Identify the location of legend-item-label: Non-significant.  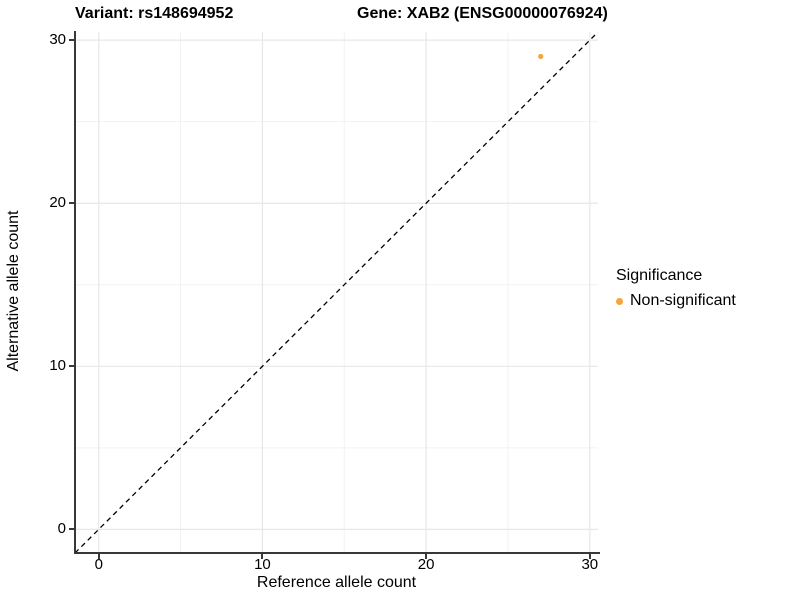
(683, 300).